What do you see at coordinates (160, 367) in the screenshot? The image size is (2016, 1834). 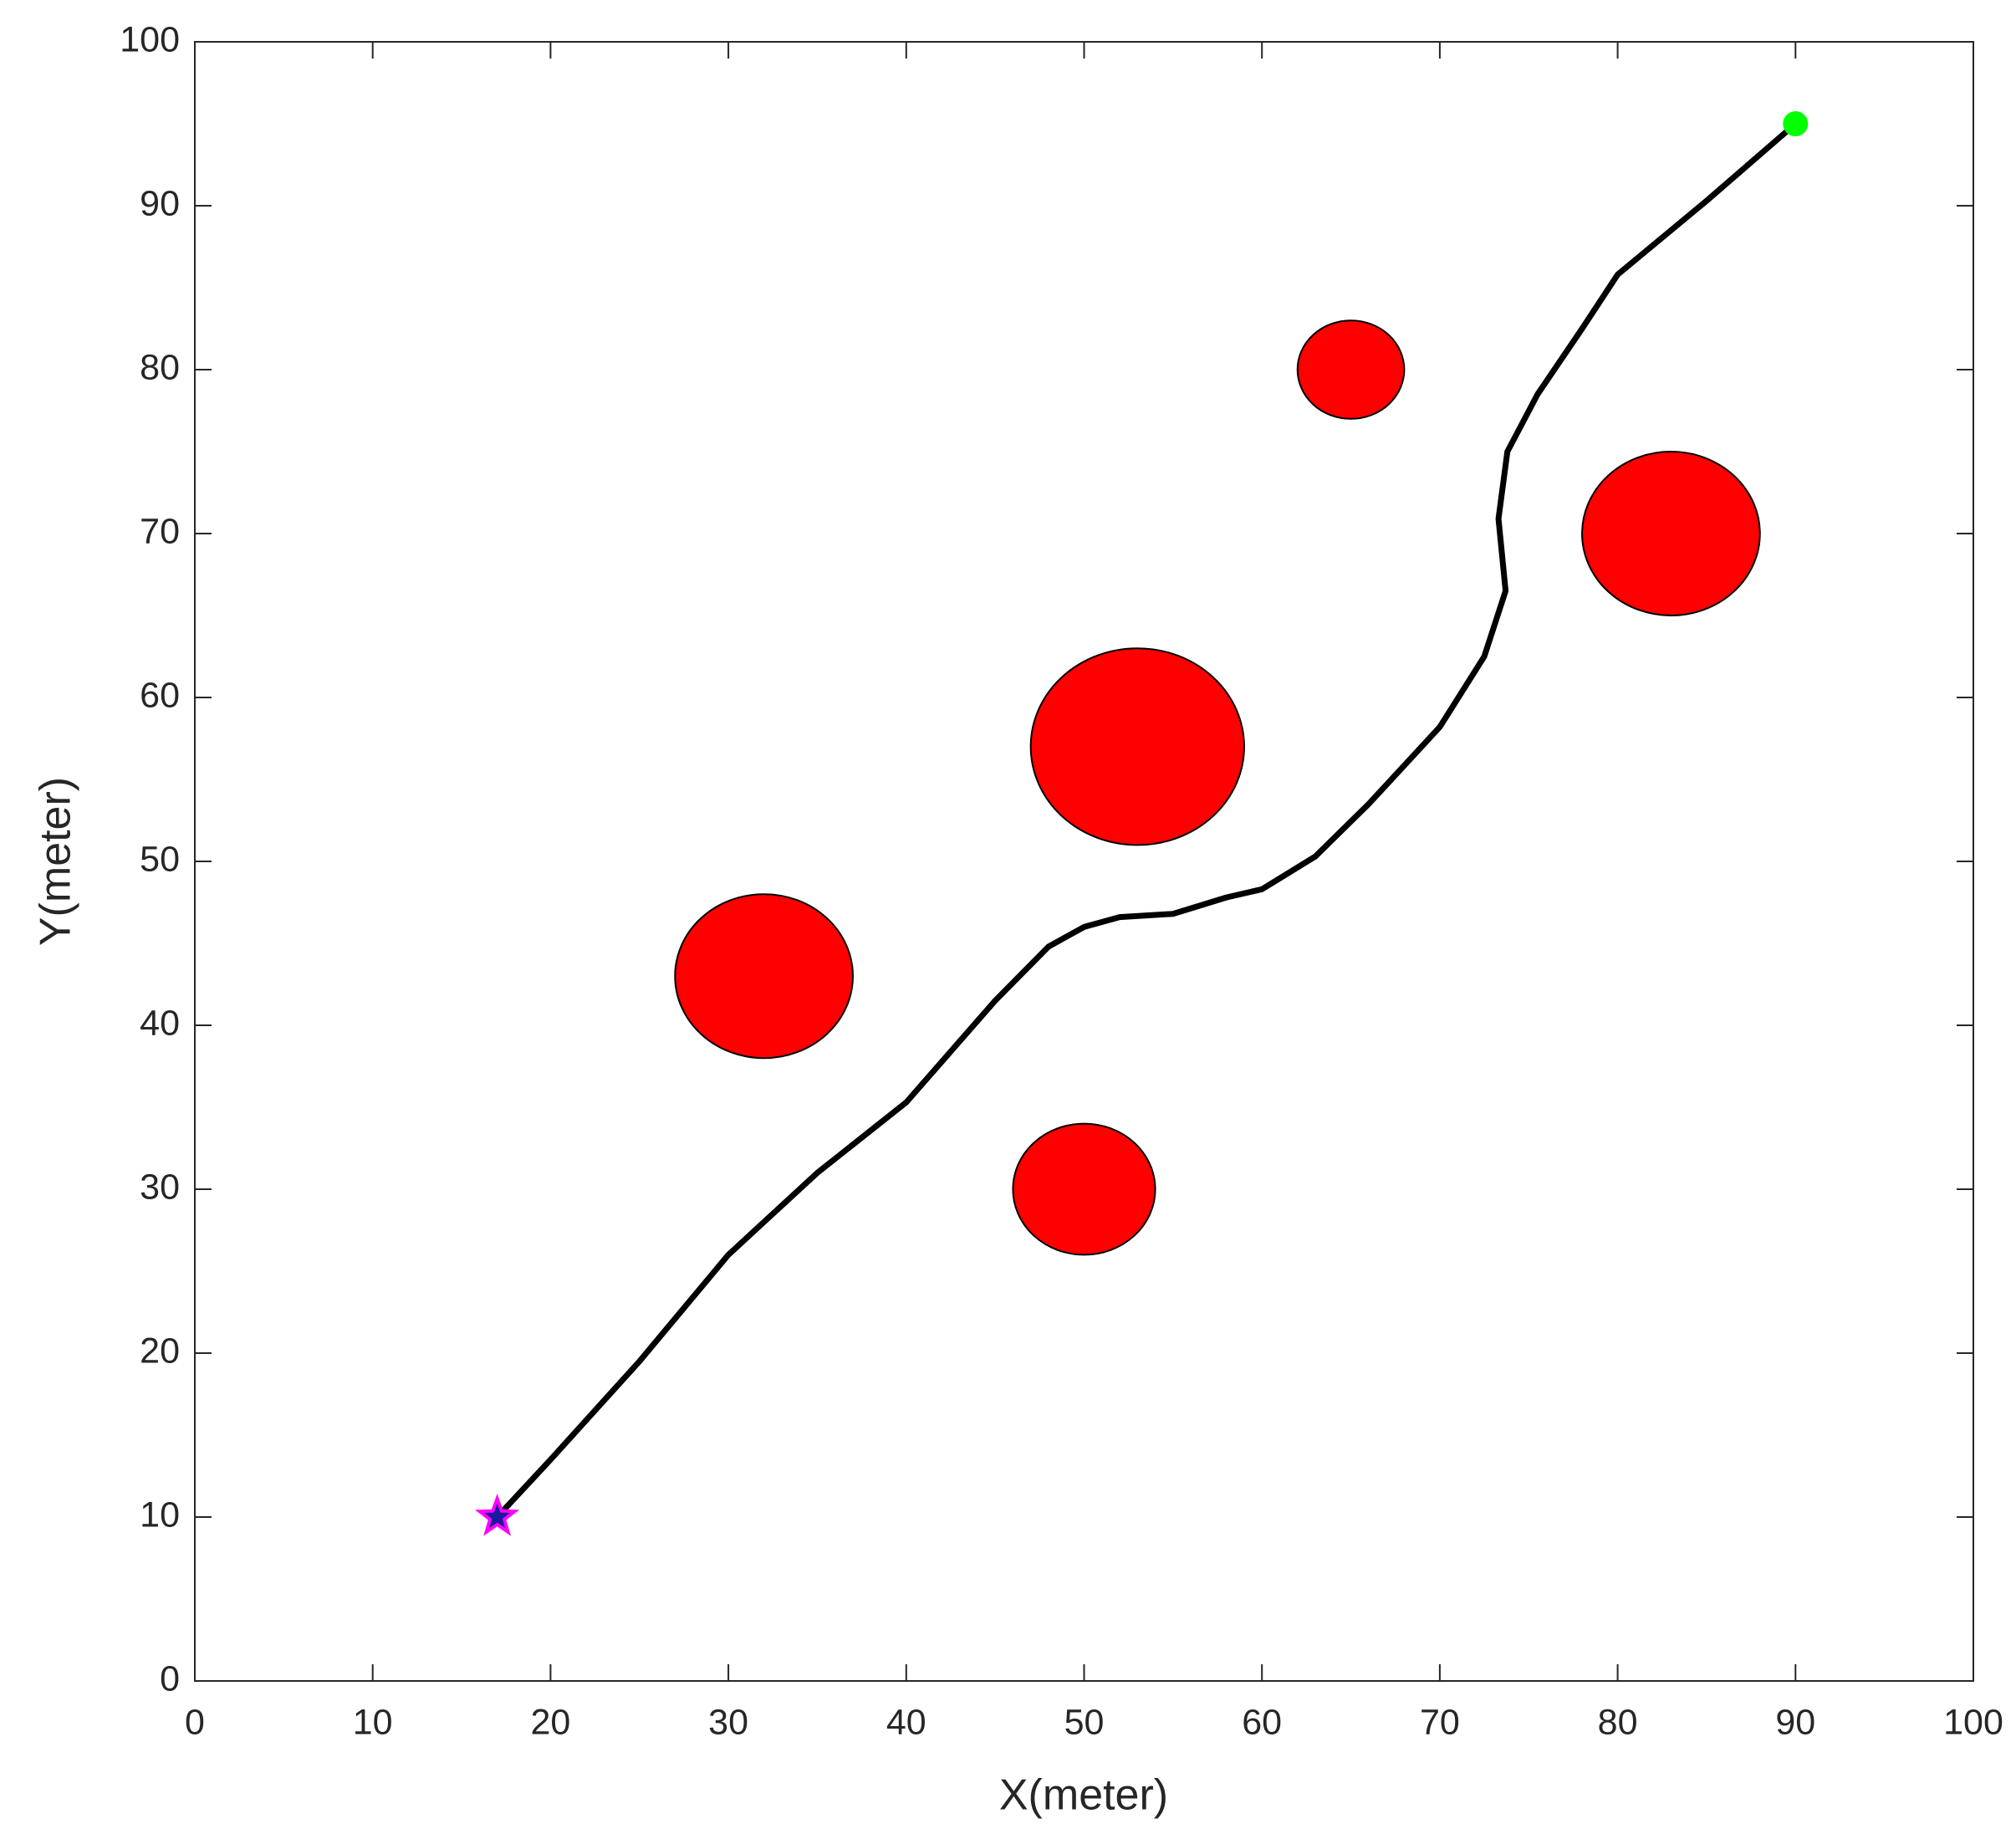 I see `y-tick-label: 80` at bounding box center [160, 367].